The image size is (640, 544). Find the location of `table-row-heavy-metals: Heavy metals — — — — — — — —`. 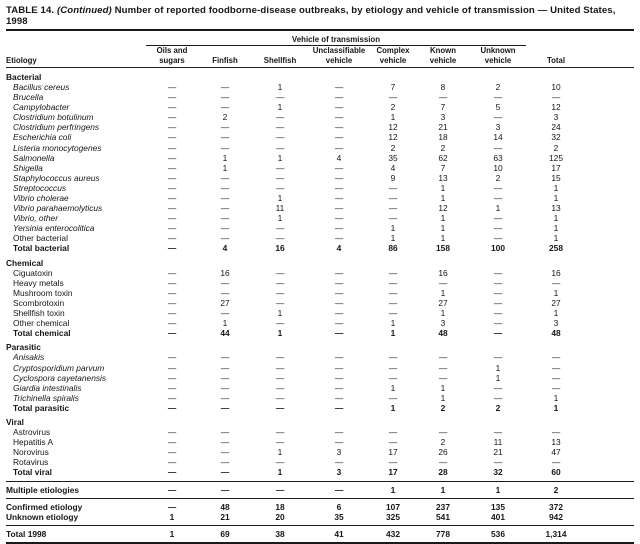

table-row-heavy-metals: Heavy metals — — — — — — — — is located at coordinates (320, 283).